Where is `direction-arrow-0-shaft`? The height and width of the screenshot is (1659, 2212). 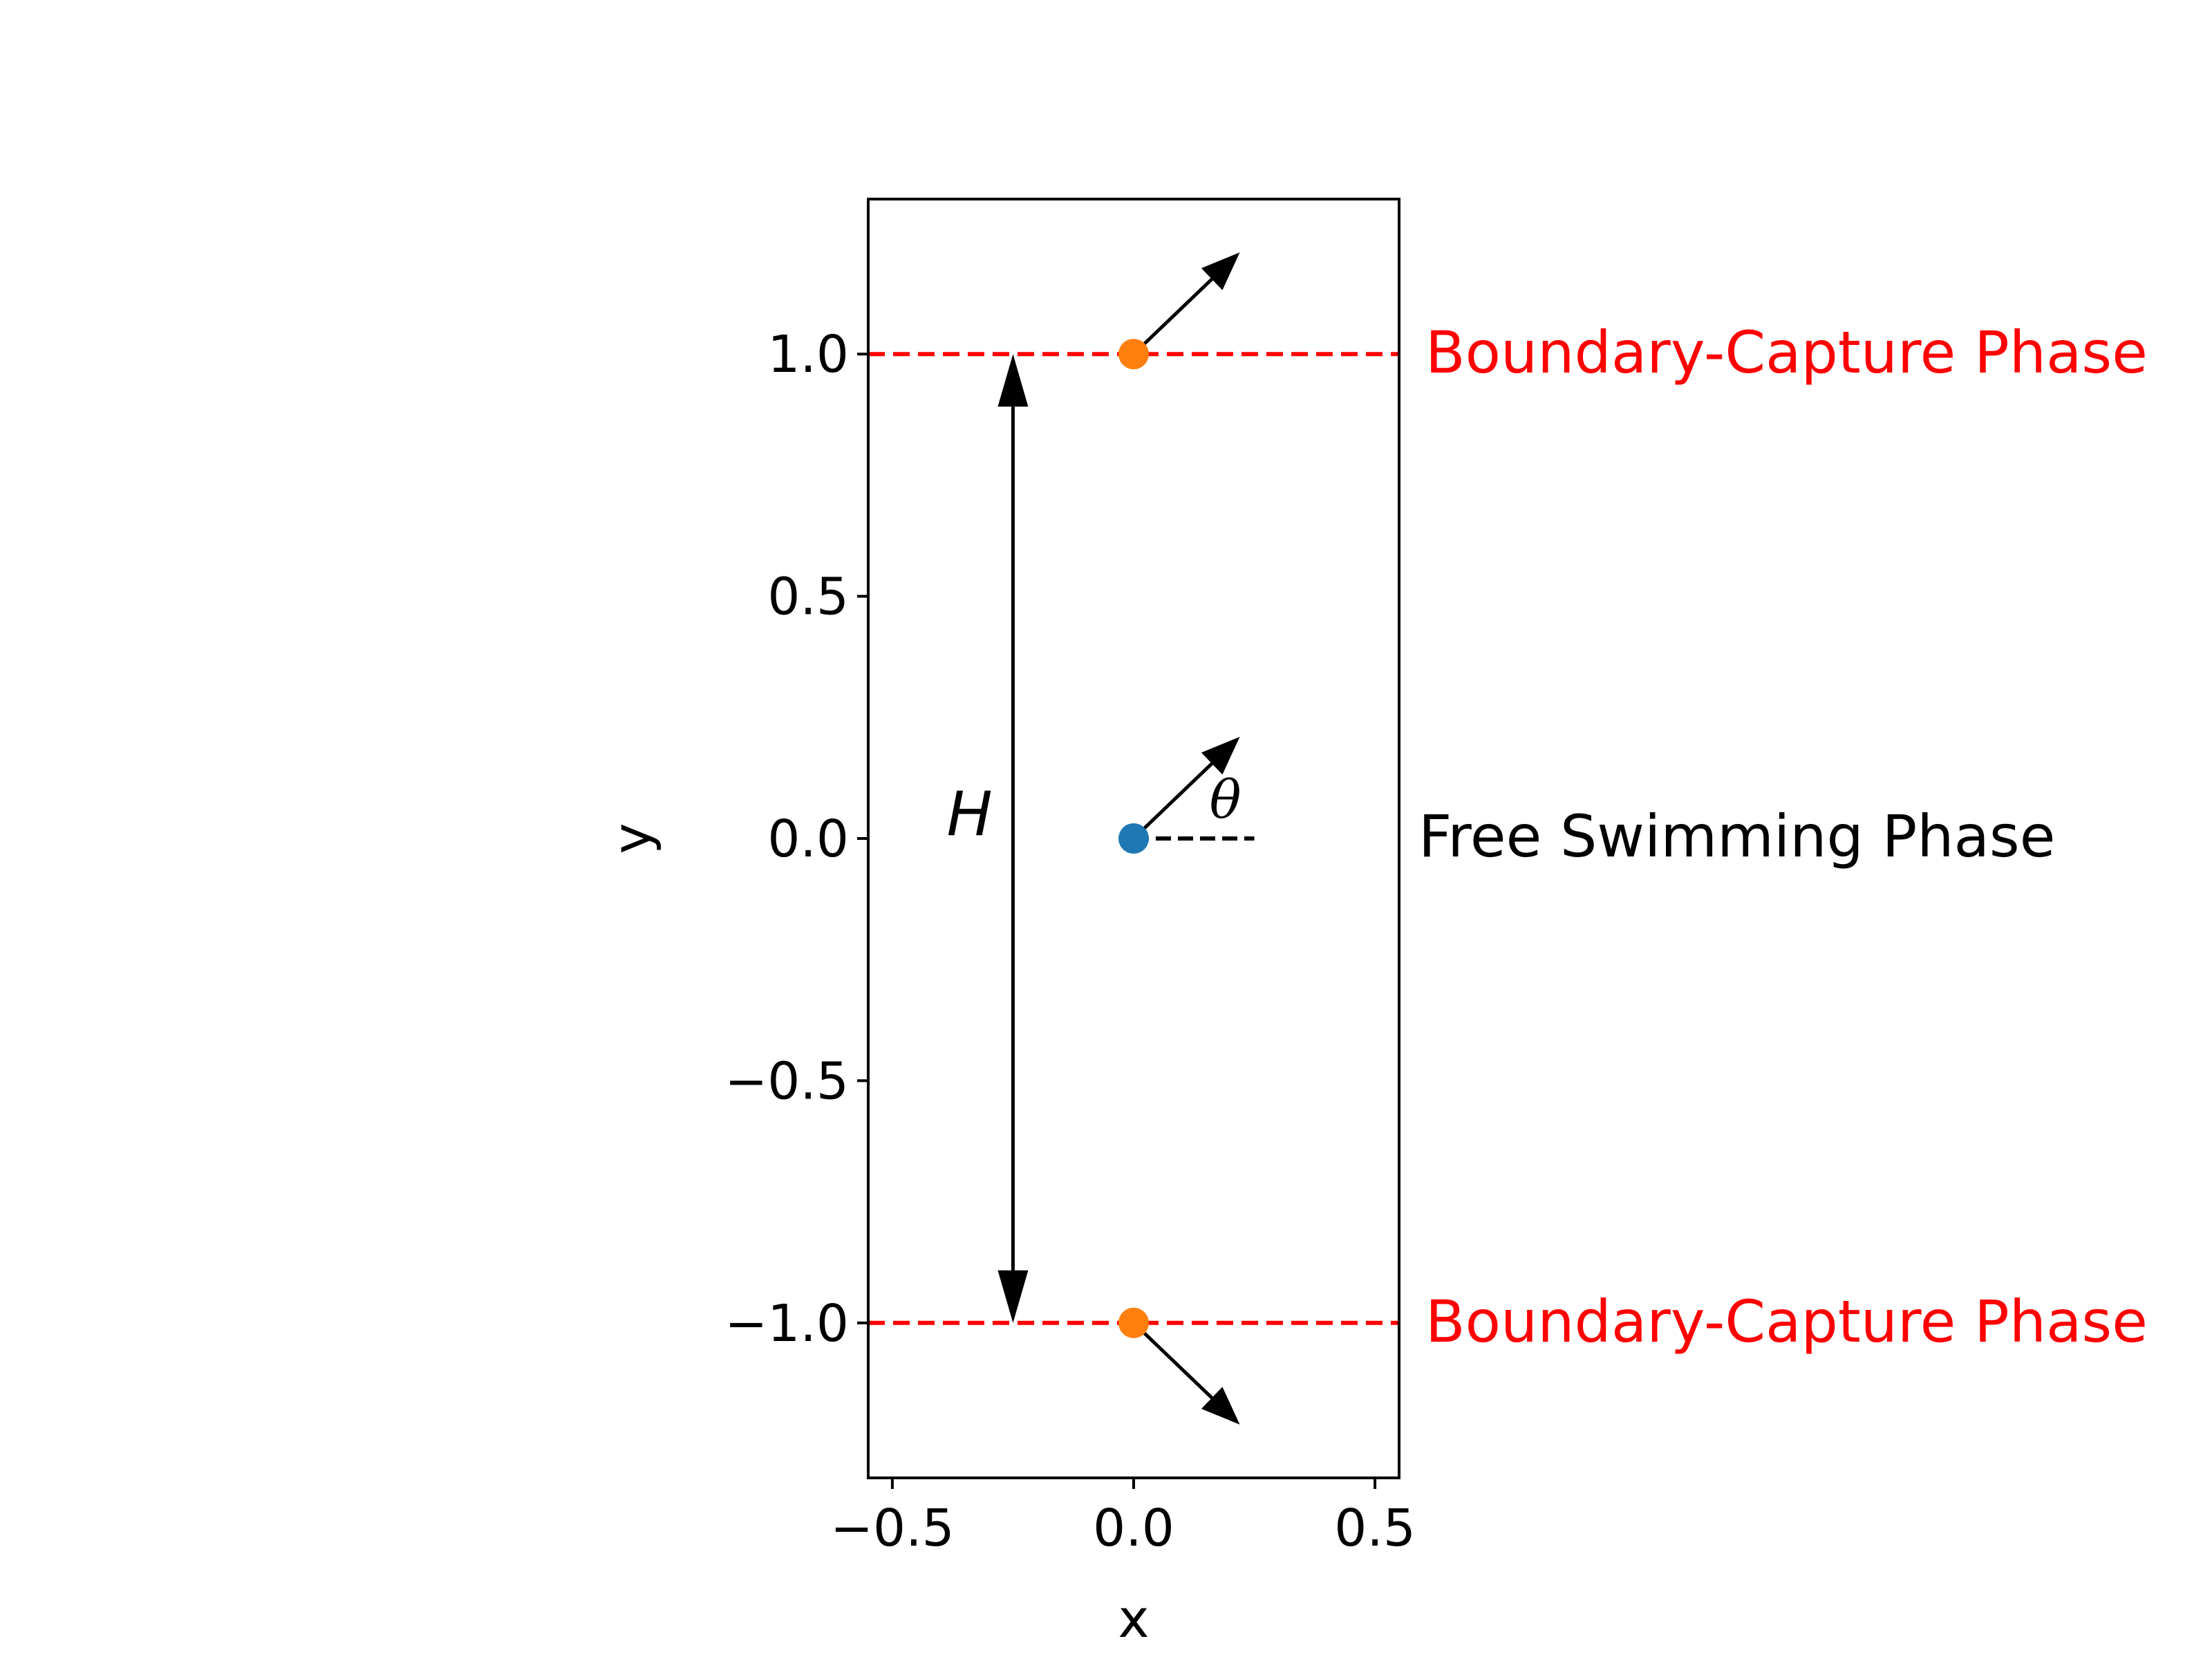
direction-arrow-0-shaft is located at coordinates (1172, 317).